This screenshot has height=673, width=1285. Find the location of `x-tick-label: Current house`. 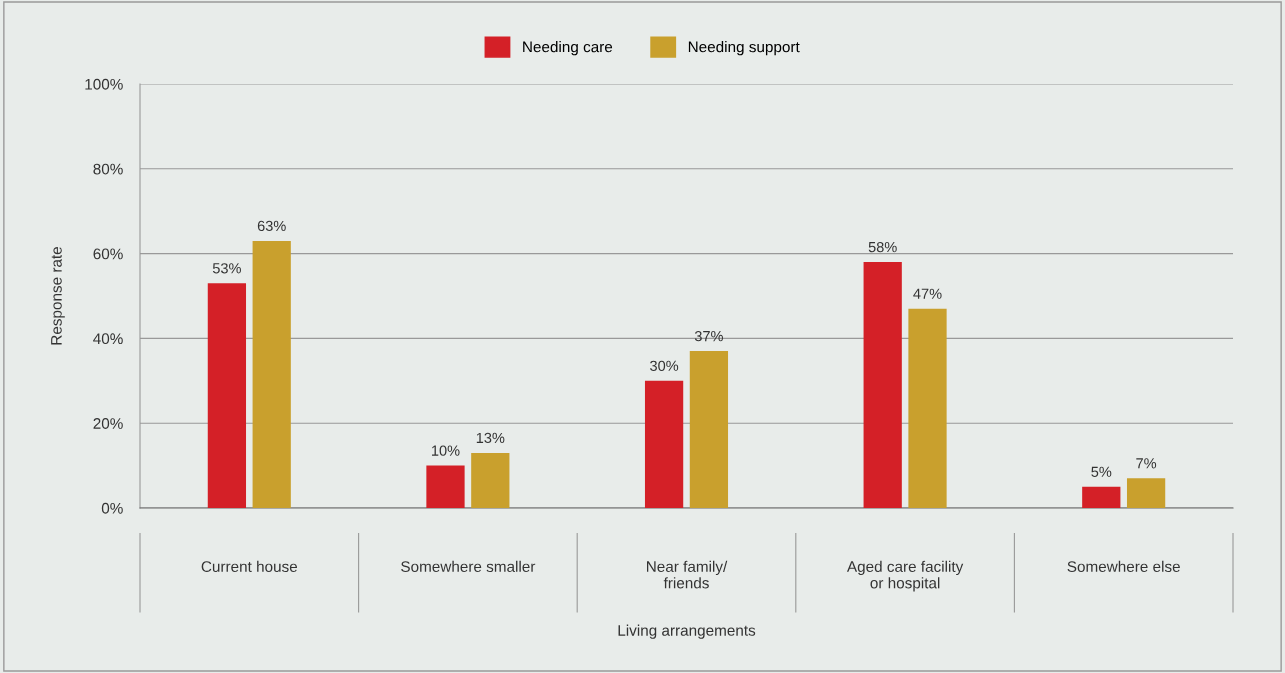

x-tick-label: Current house is located at coordinates (249, 566).